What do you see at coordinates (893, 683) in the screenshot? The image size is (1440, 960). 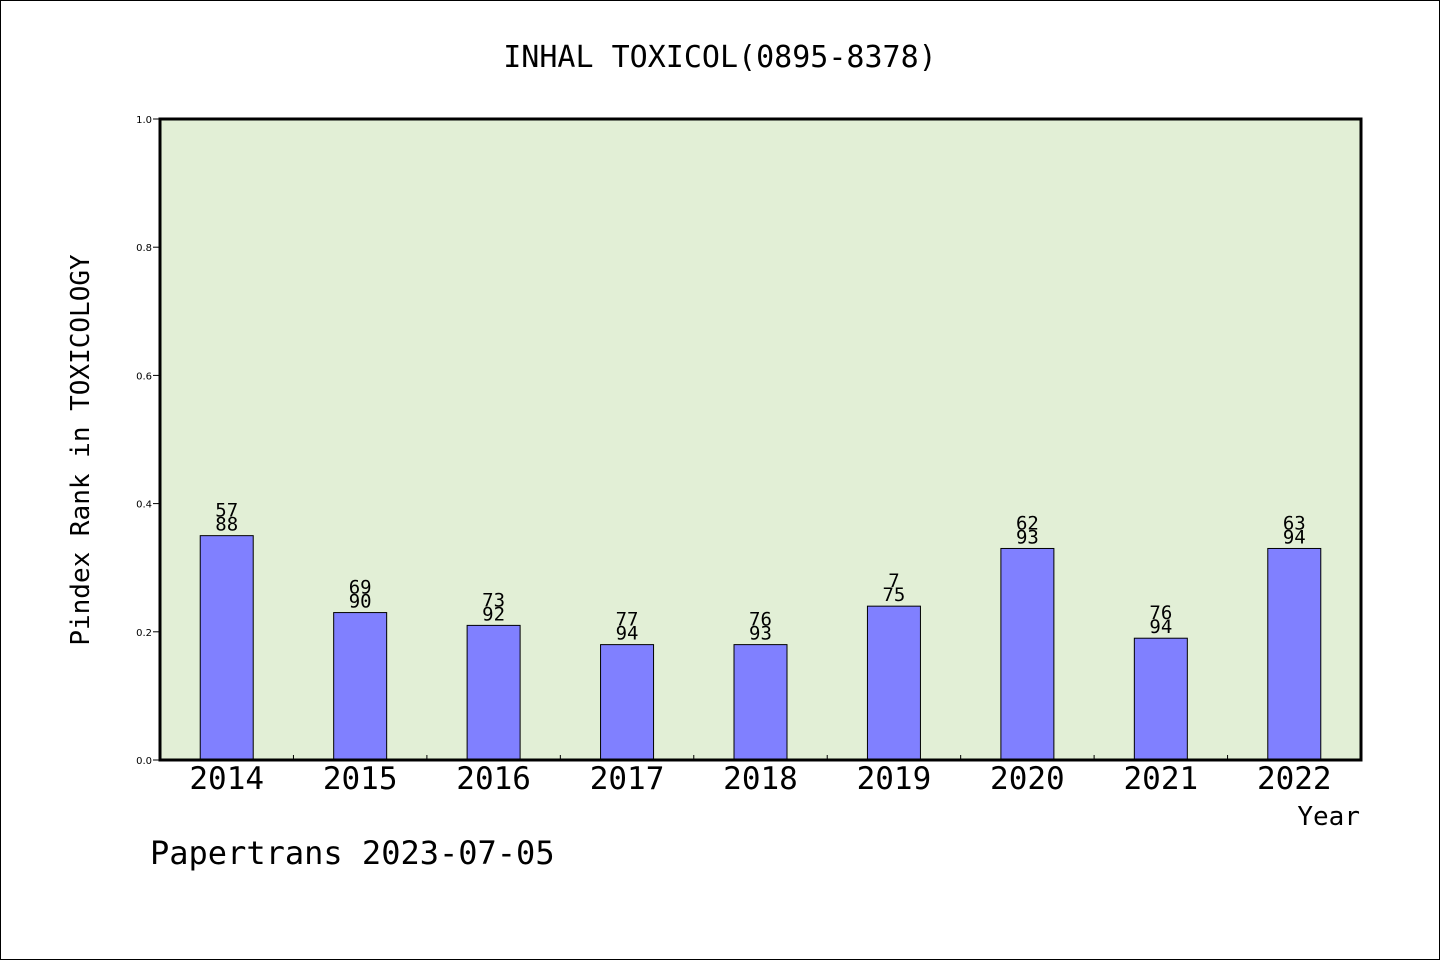 I see `bar-2019` at bounding box center [893, 683].